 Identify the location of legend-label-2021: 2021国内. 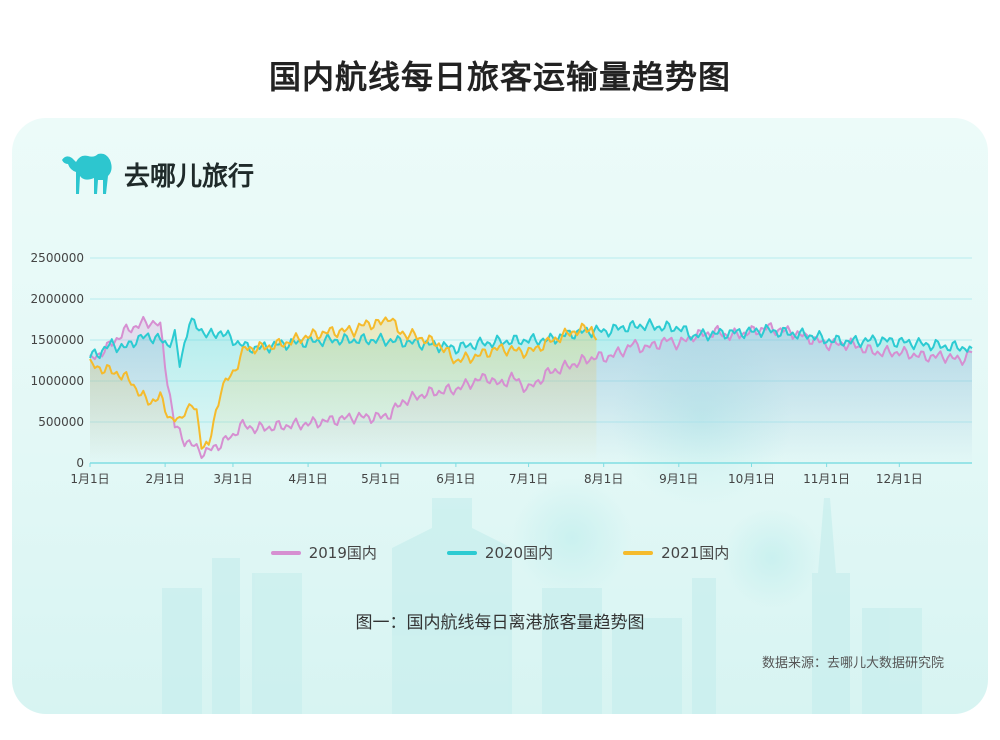
(695, 553).